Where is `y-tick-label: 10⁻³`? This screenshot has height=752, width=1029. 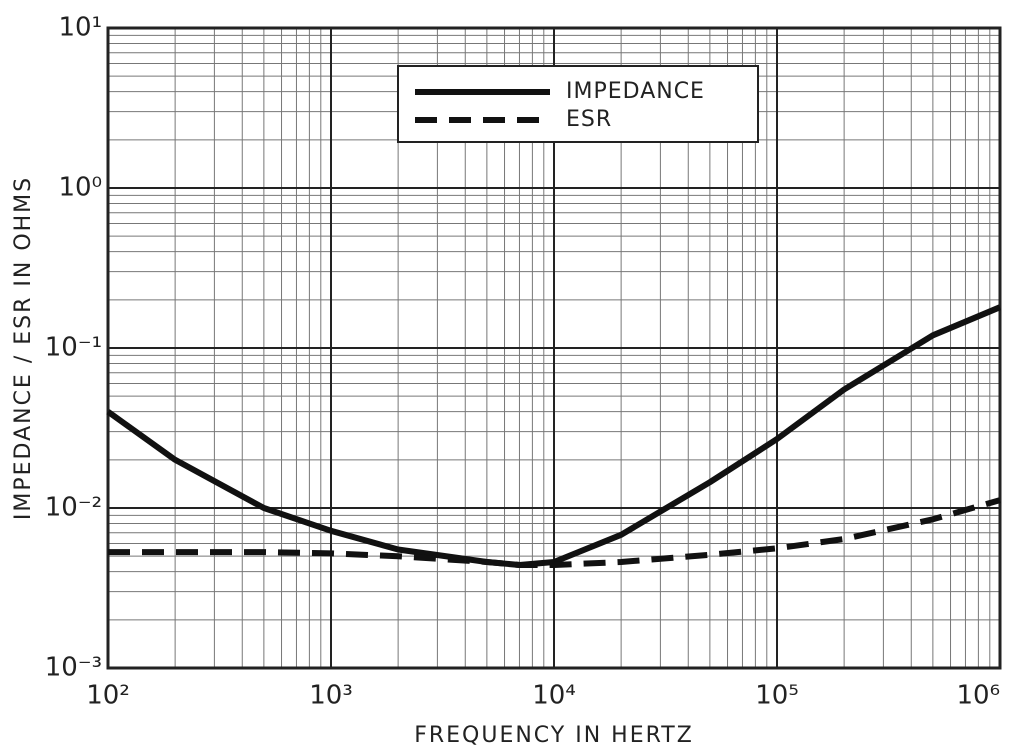 y-tick-label: 10⁻³ is located at coordinates (73, 668).